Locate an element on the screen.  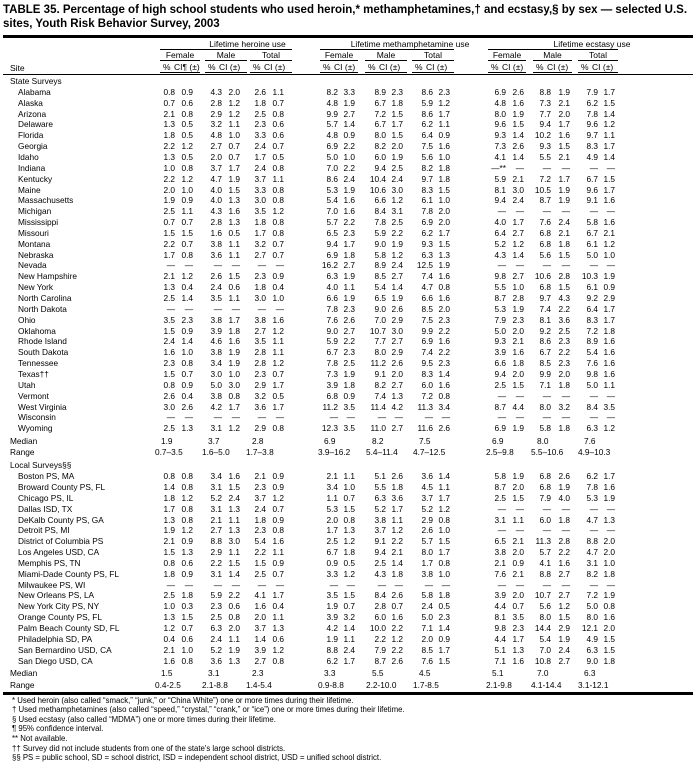
site-name: Nebraska is located at coordinates (36, 254).